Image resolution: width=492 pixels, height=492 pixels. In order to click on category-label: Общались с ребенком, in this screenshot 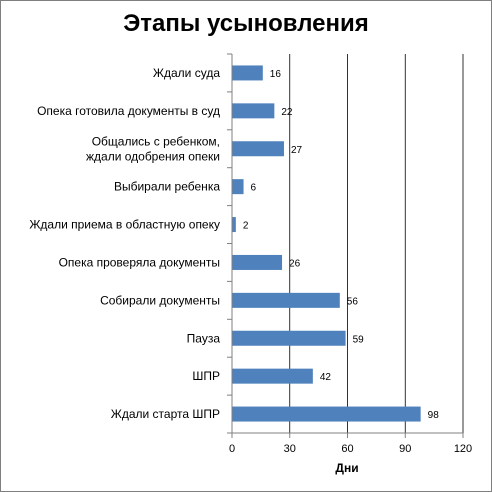, I will do `click(156, 141)`.